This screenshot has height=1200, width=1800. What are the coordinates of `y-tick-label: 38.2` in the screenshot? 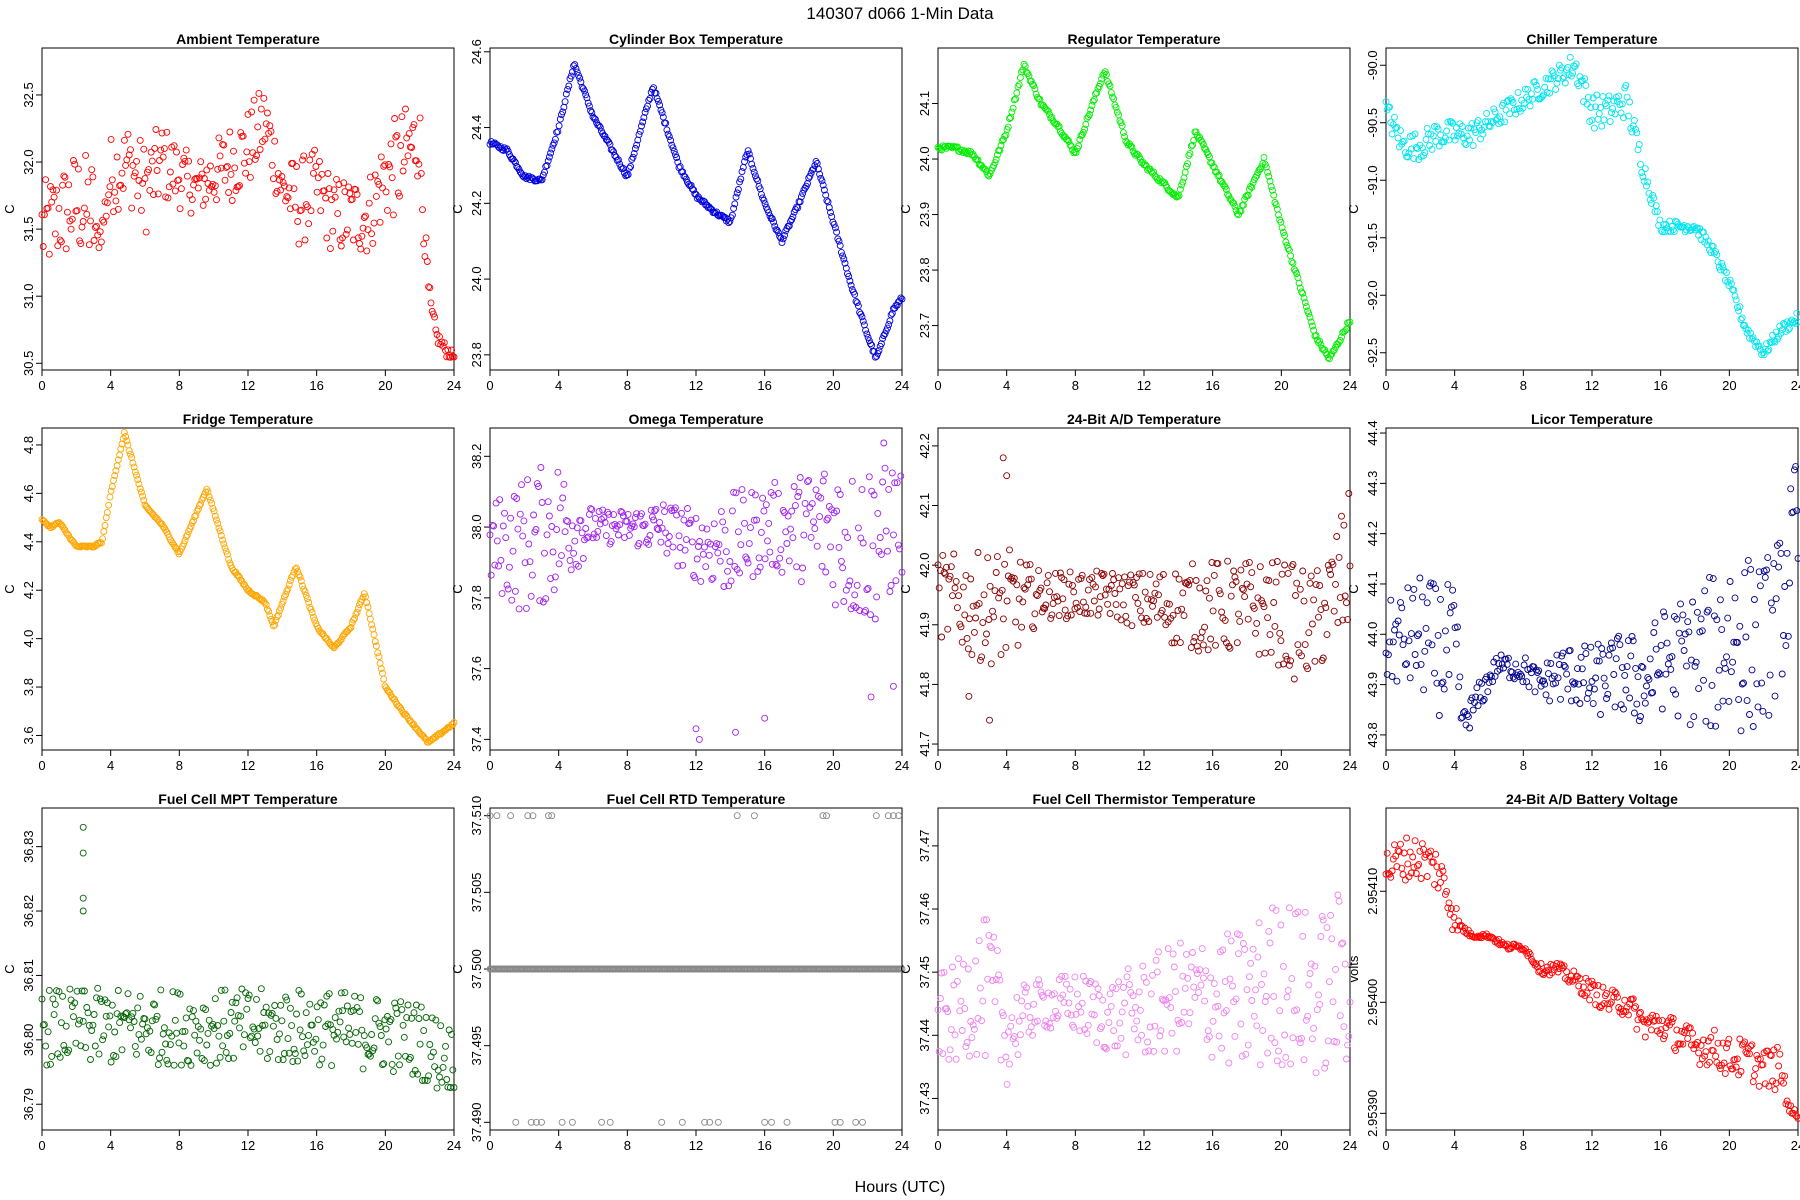 It's located at (476, 456).